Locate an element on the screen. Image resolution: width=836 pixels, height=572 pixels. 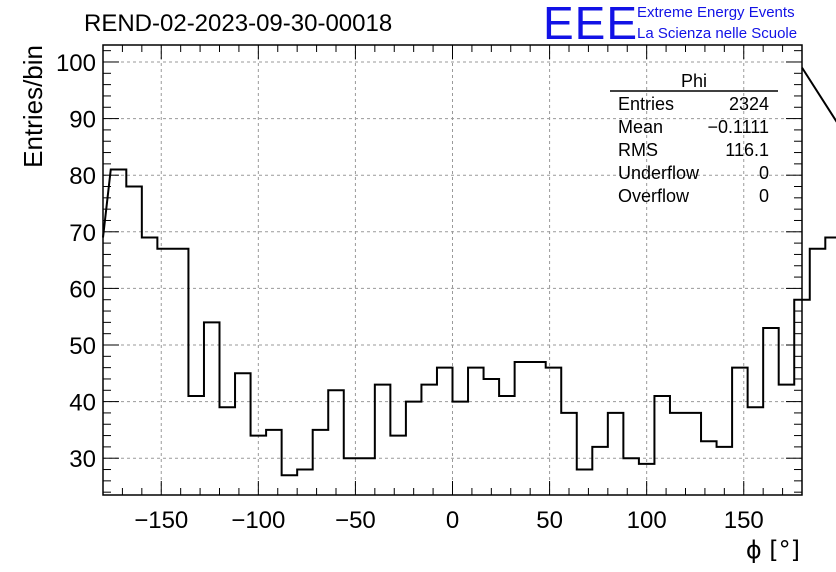
eee-logo-line2: La Scienza nelle Scuole is located at coordinates (717, 33).